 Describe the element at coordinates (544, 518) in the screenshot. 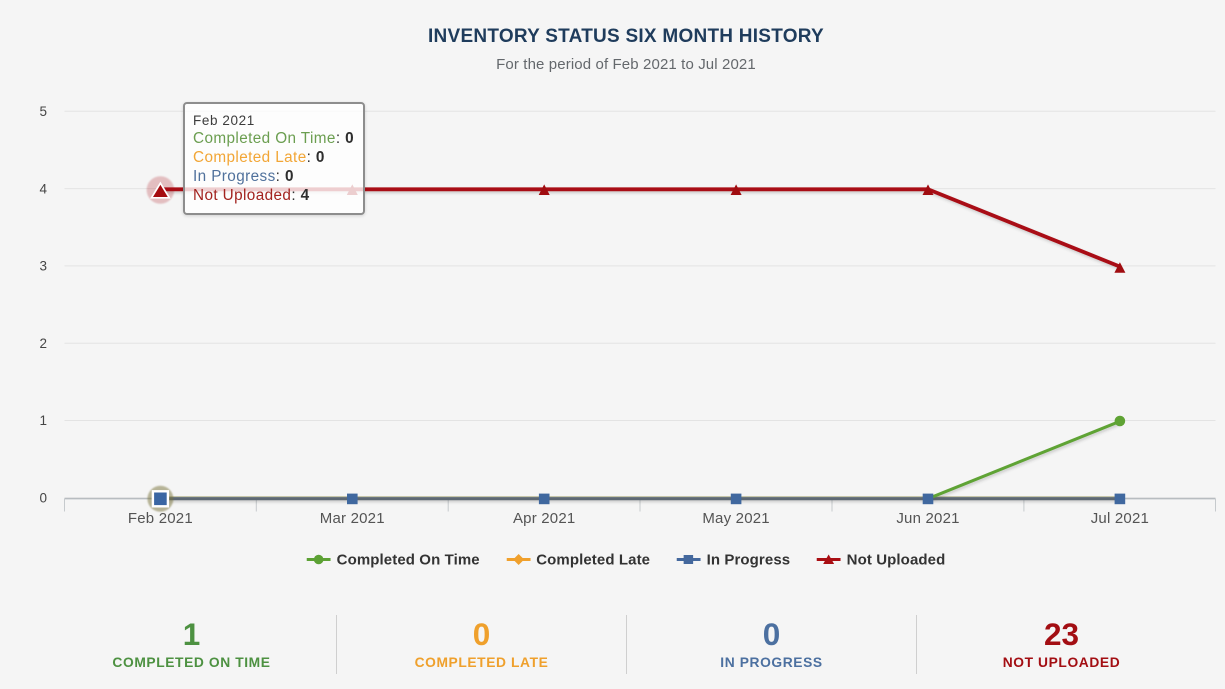

I see `svg-text: Apr 2021` at that location.